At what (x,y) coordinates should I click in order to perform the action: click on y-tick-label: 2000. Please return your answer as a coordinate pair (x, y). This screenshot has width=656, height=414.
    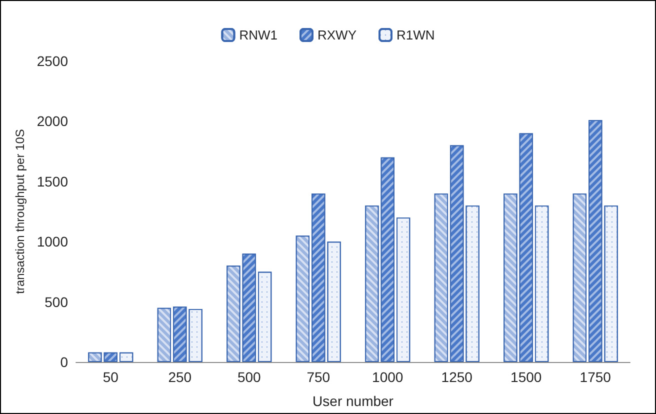
    Looking at the image, I should click on (52, 121).